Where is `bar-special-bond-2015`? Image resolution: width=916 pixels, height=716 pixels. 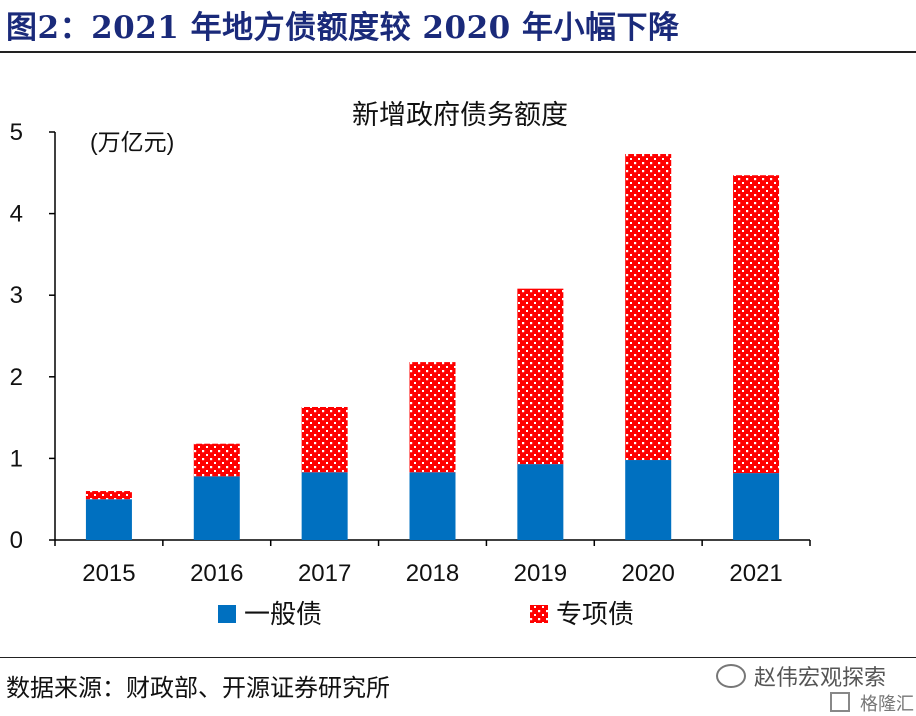
bar-special-bond-2015 is located at coordinates (108, 495).